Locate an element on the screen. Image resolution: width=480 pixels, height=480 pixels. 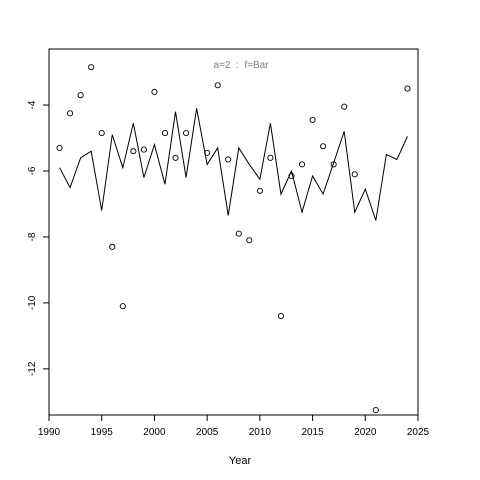
y-tick-label: -4 is located at coordinates (32, 104).